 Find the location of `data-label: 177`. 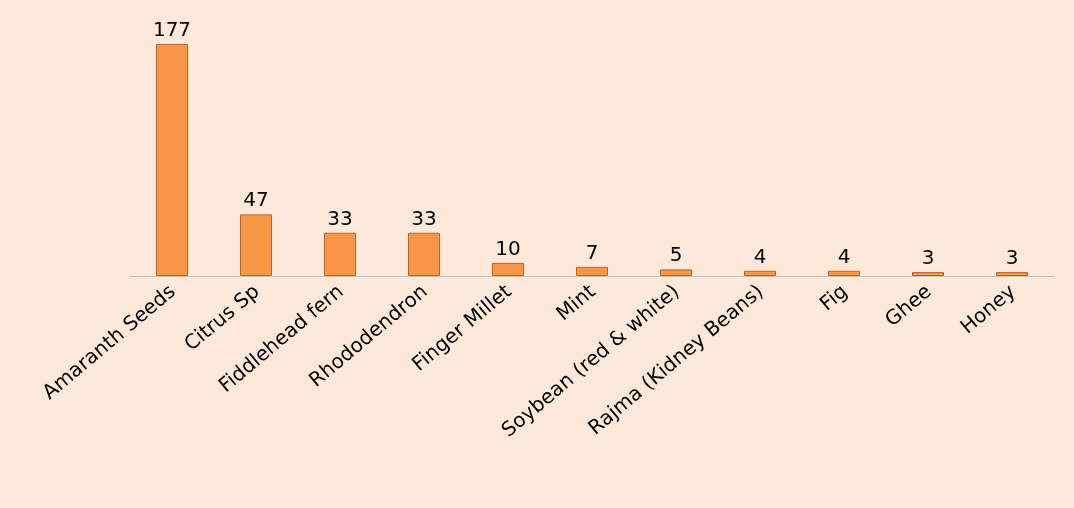

data-label: 177 is located at coordinates (172, 28).